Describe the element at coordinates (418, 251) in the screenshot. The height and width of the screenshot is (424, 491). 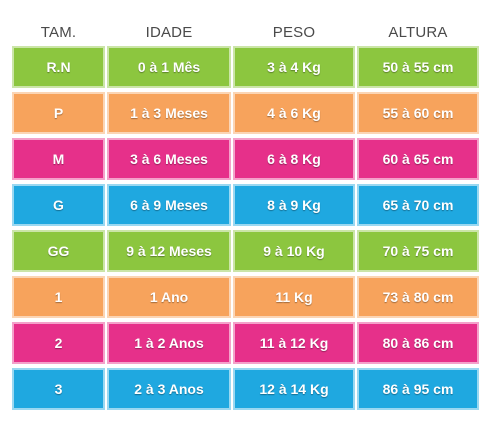
I see `cell-altura: 70 à 75 cm` at that location.